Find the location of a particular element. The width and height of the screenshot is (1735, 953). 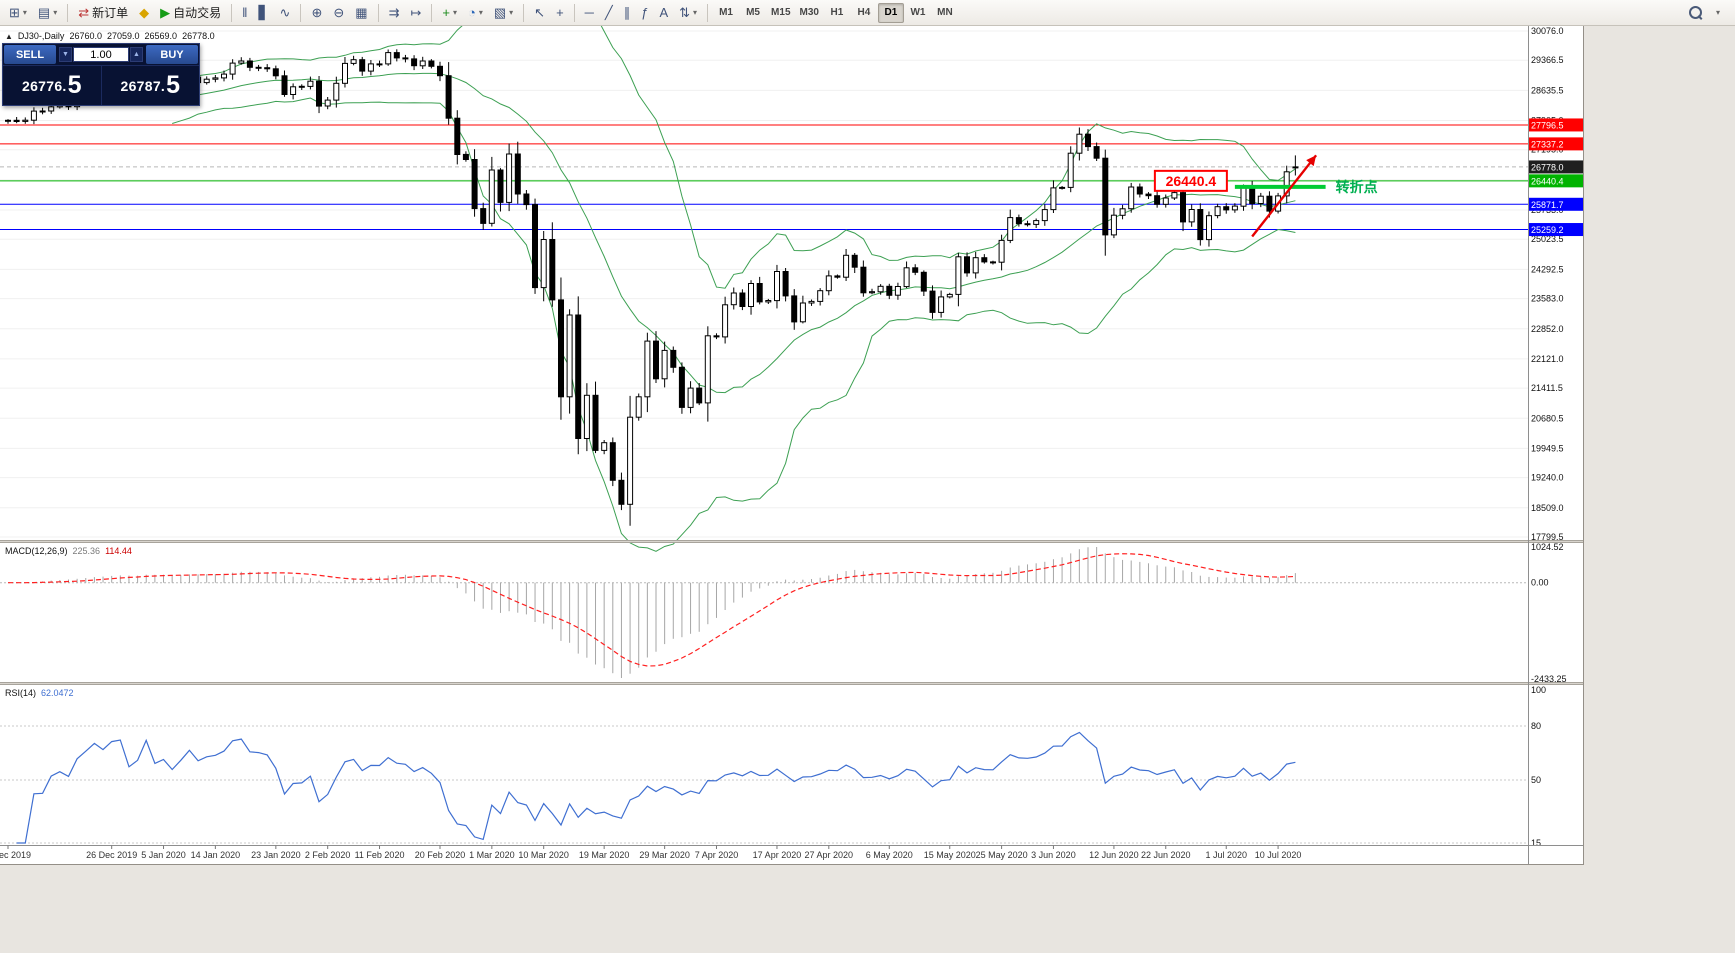

channel-button: ∥ is located at coordinates (627, 13).